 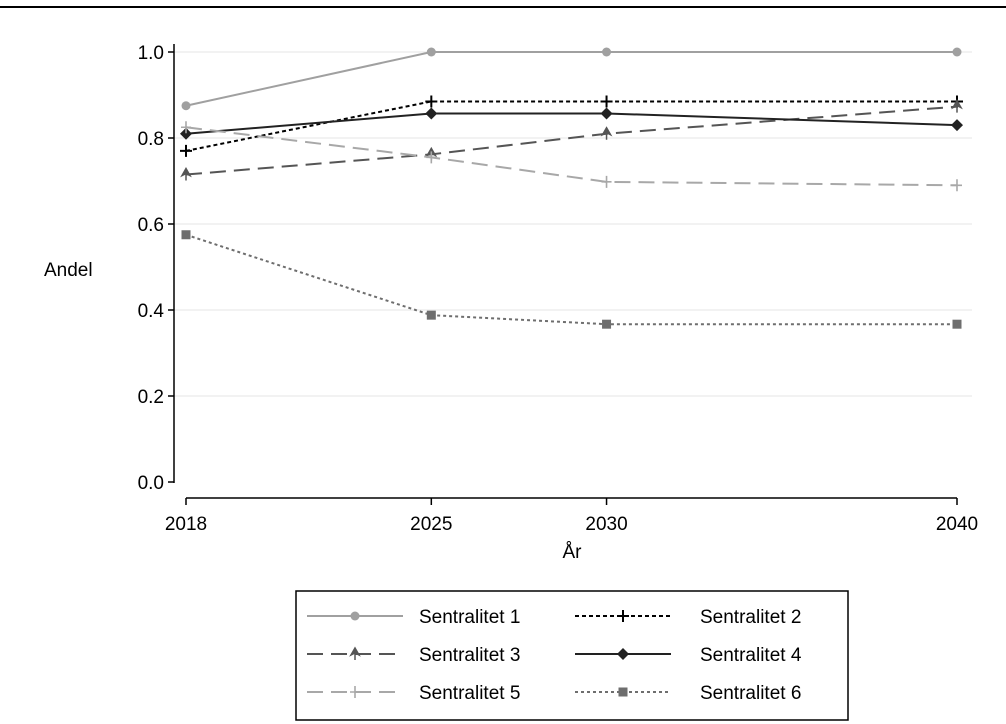 What do you see at coordinates (186, 524) in the screenshot?
I see `x-tick-label: 2018` at bounding box center [186, 524].